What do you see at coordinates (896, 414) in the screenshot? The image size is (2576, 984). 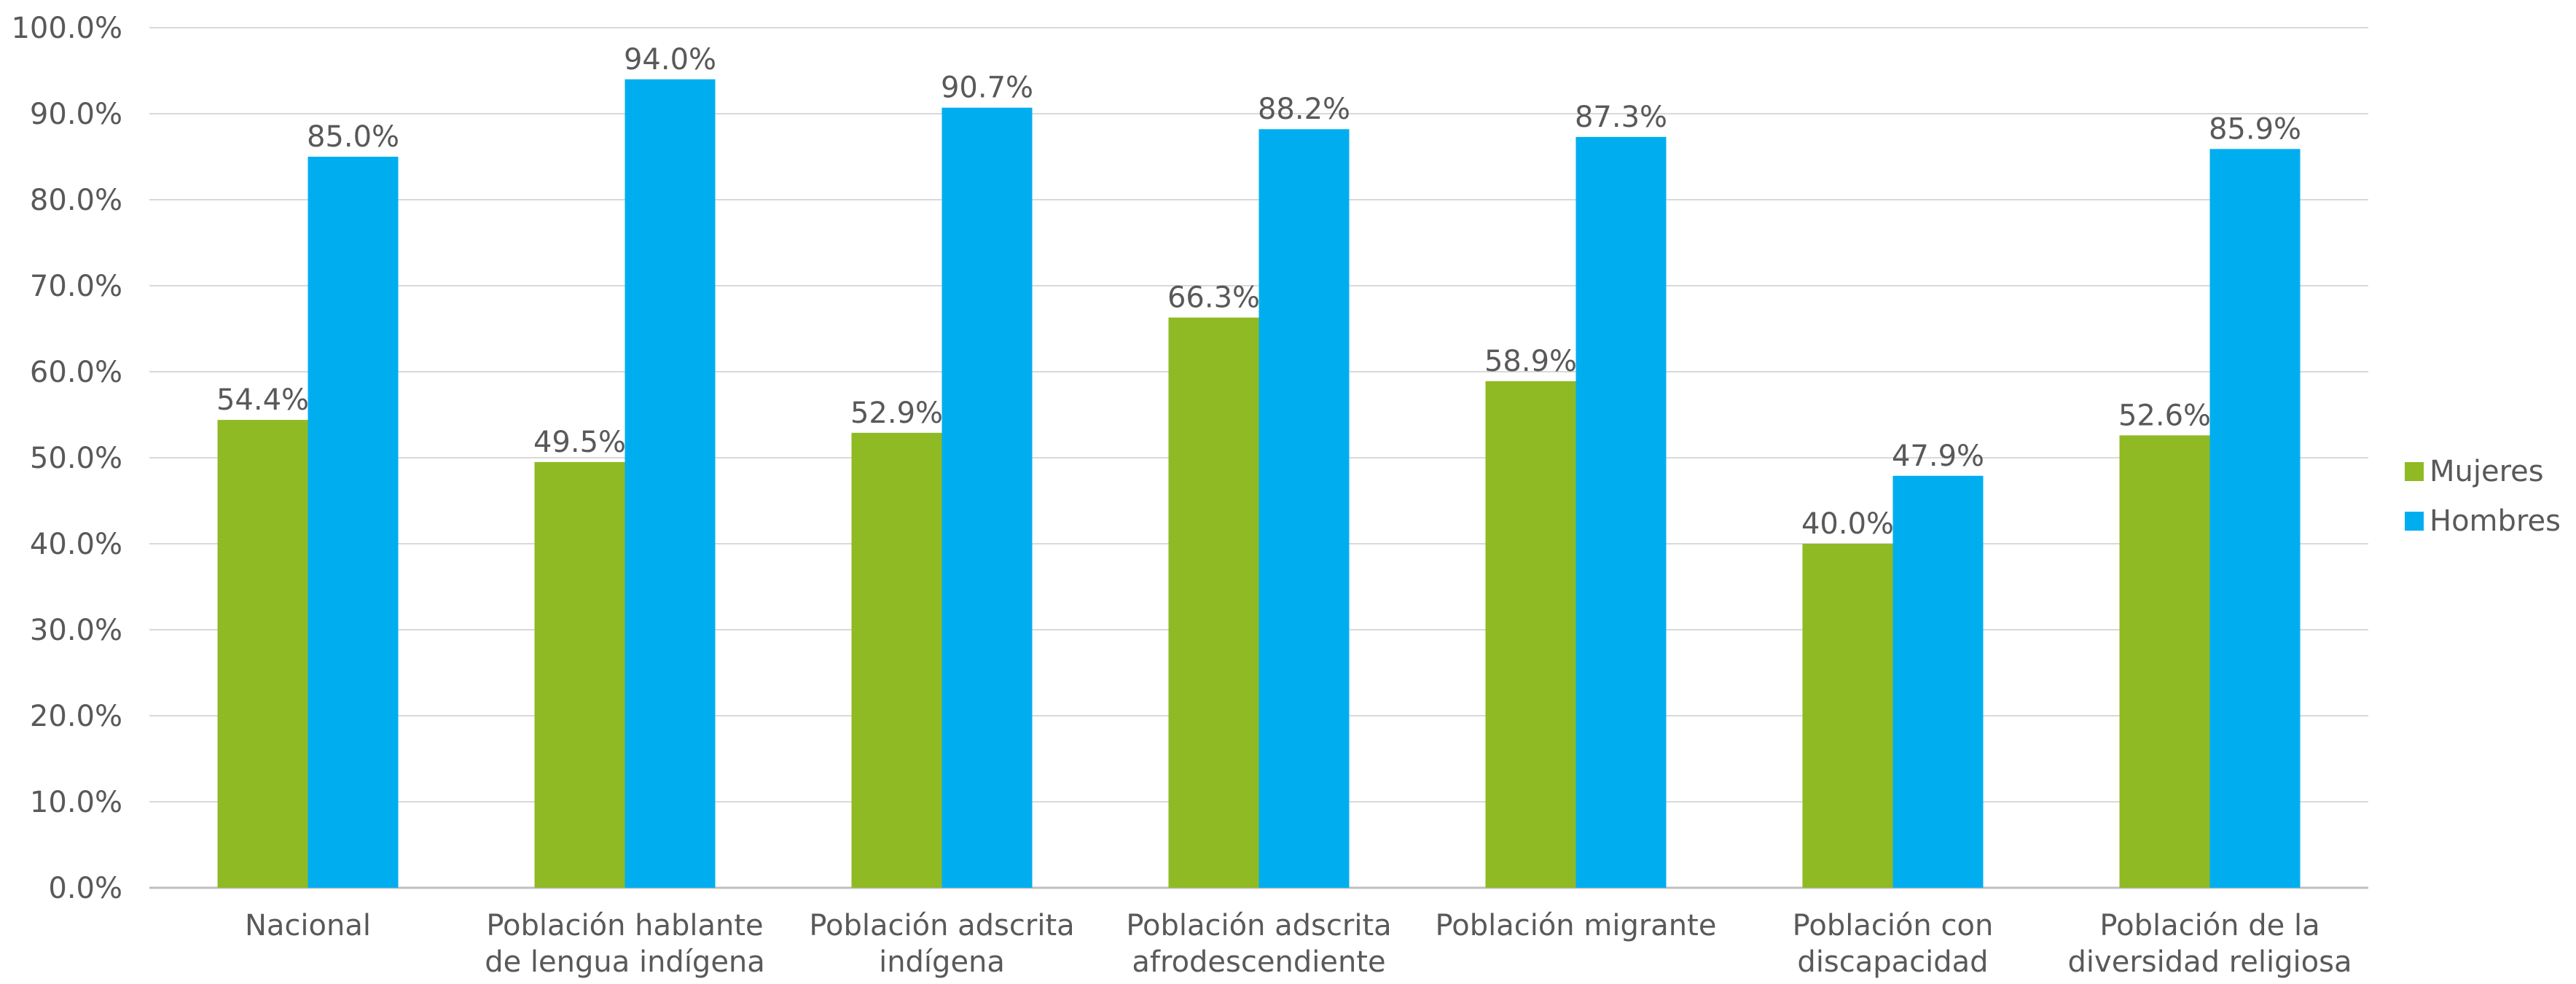 I see `data-label-mujeres-3: 52.9%` at bounding box center [896, 414].